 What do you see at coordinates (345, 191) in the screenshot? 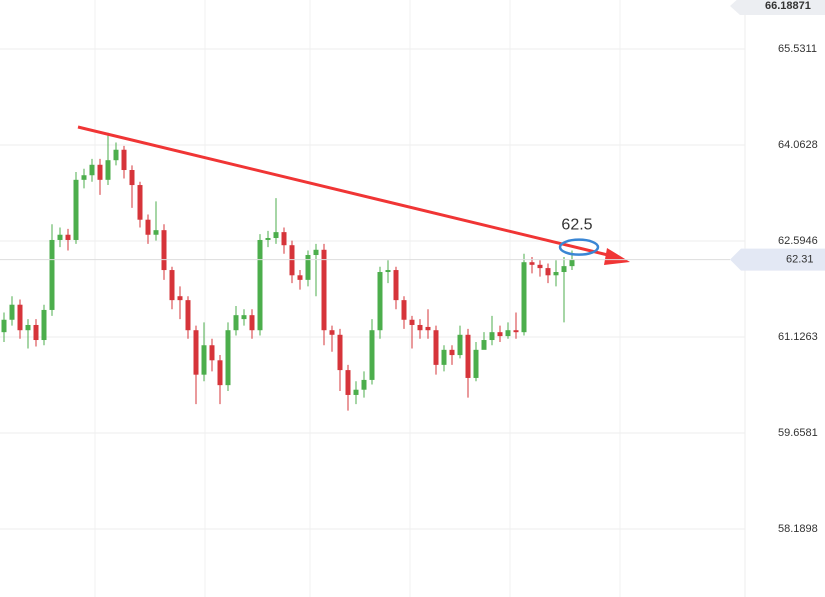
I see `trend-line` at bounding box center [345, 191].